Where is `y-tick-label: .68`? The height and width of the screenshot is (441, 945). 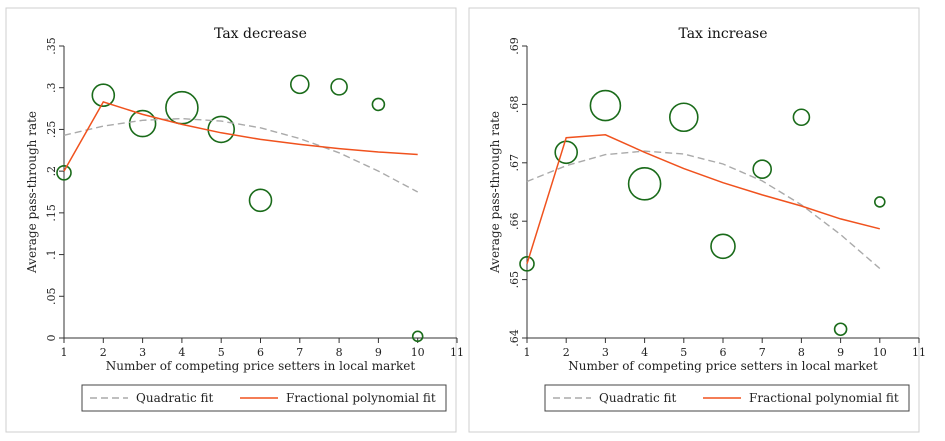 y-tick-label: .68 is located at coordinates (514, 105).